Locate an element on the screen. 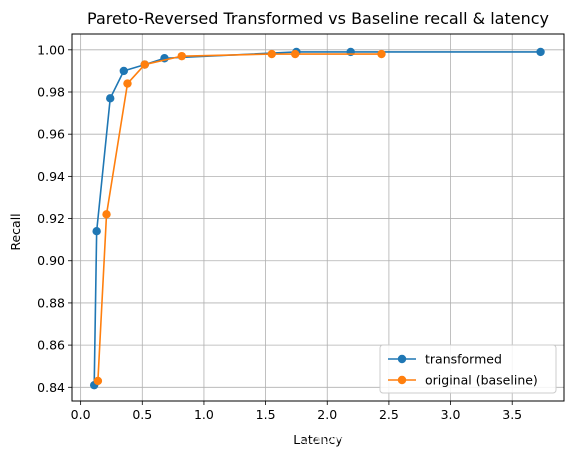  watermark-text: CSDN @Elastic 中国社区官方博客 is located at coordinates (432, 438).